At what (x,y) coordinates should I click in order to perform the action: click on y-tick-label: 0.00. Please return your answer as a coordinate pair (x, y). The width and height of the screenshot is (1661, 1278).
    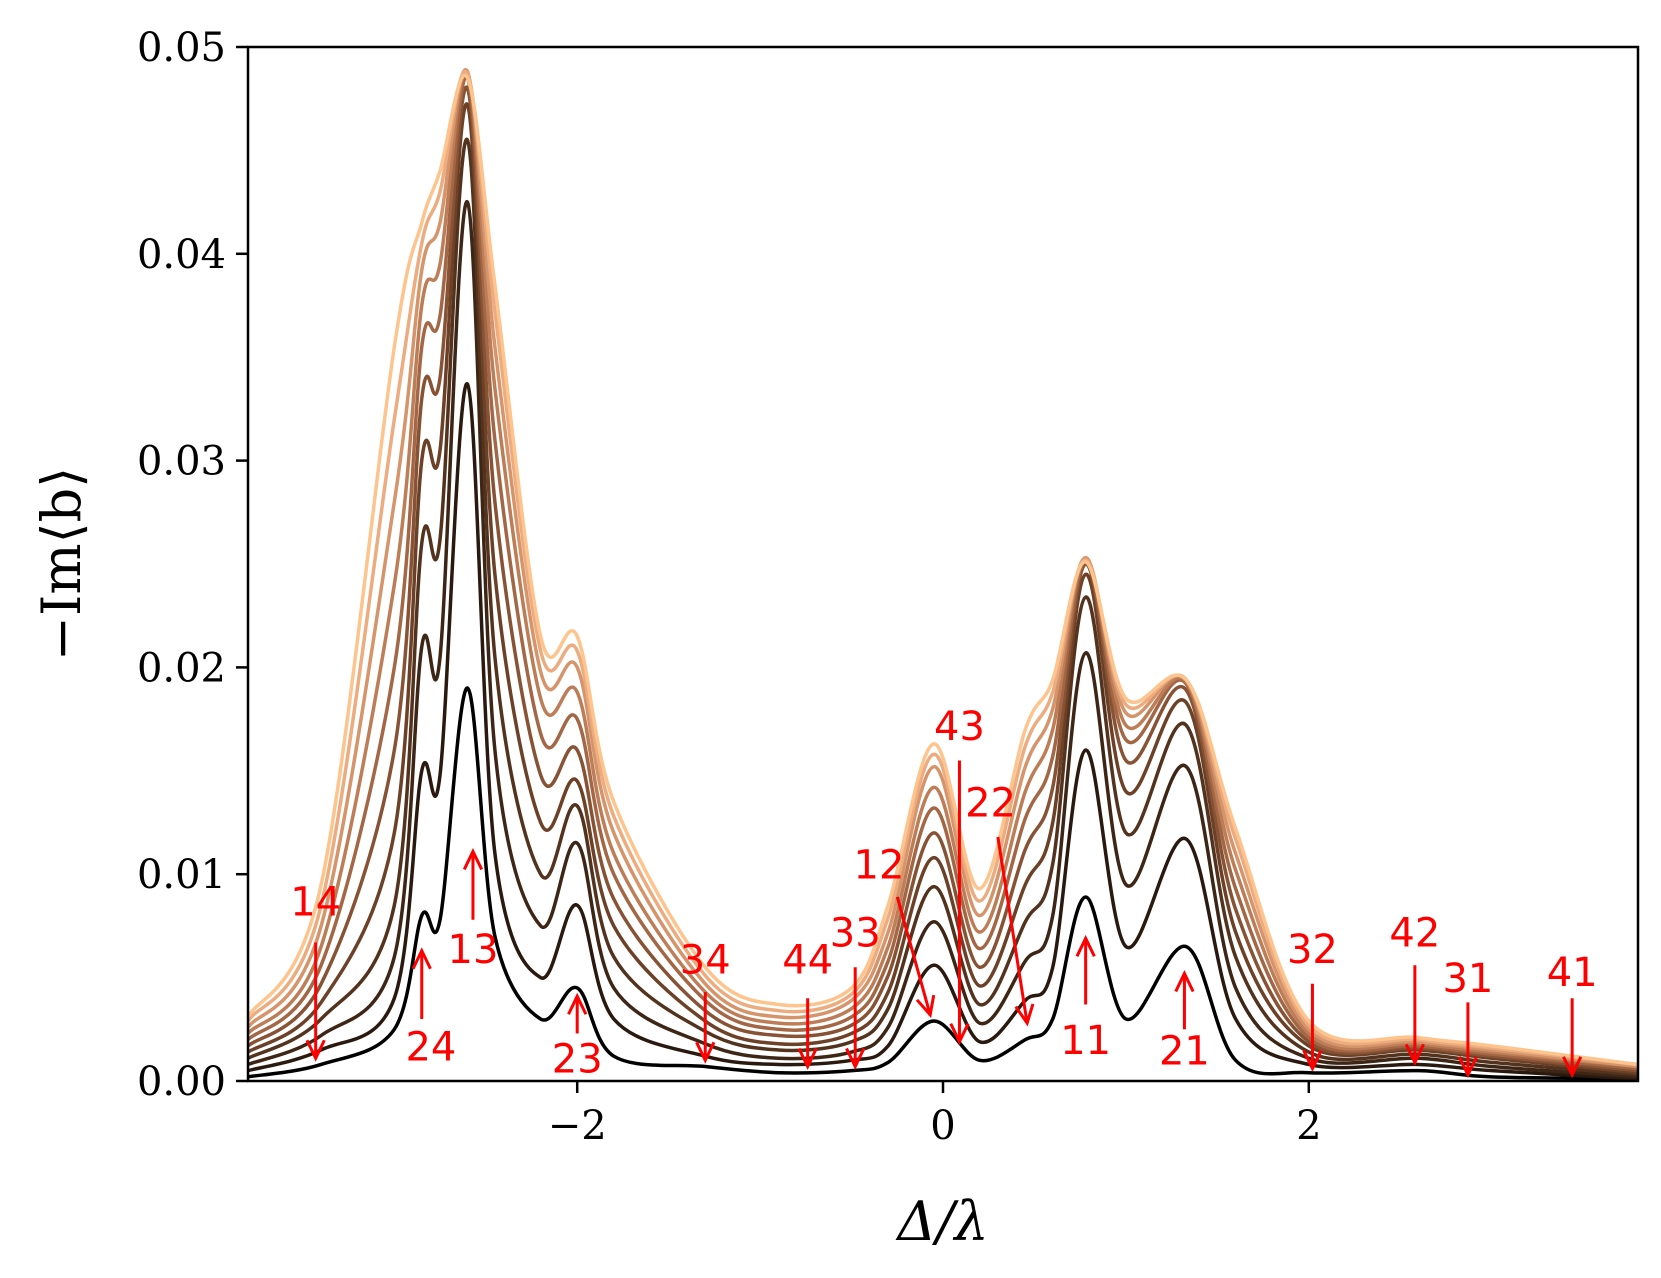
    Looking at the image, I should click on (181, 1082).